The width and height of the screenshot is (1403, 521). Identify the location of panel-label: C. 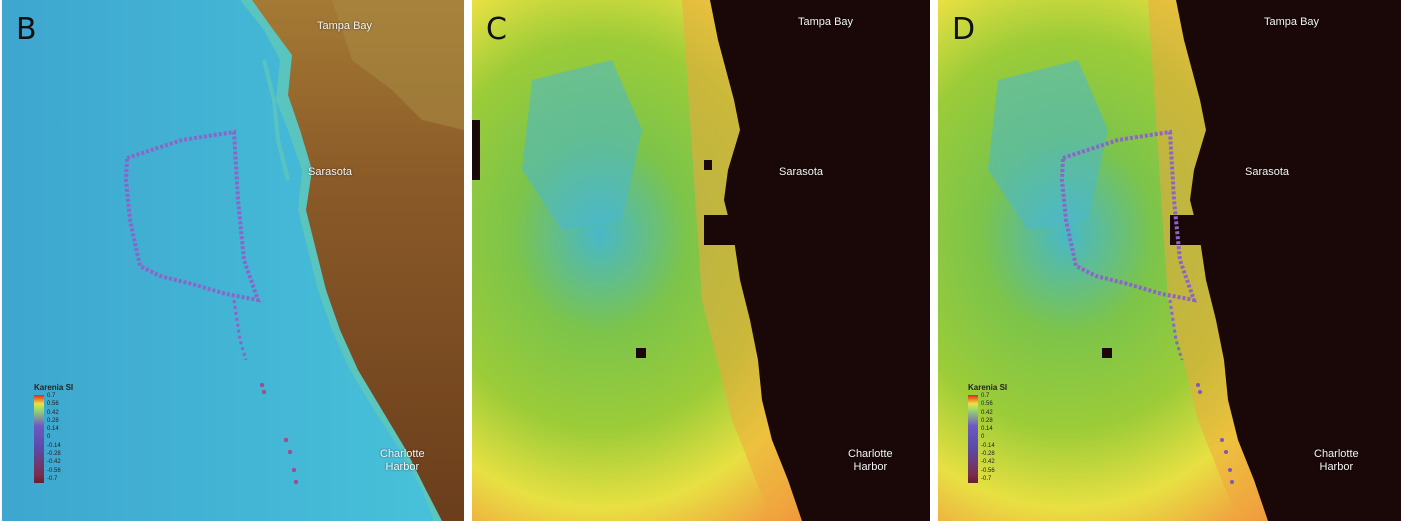
(496, 29).